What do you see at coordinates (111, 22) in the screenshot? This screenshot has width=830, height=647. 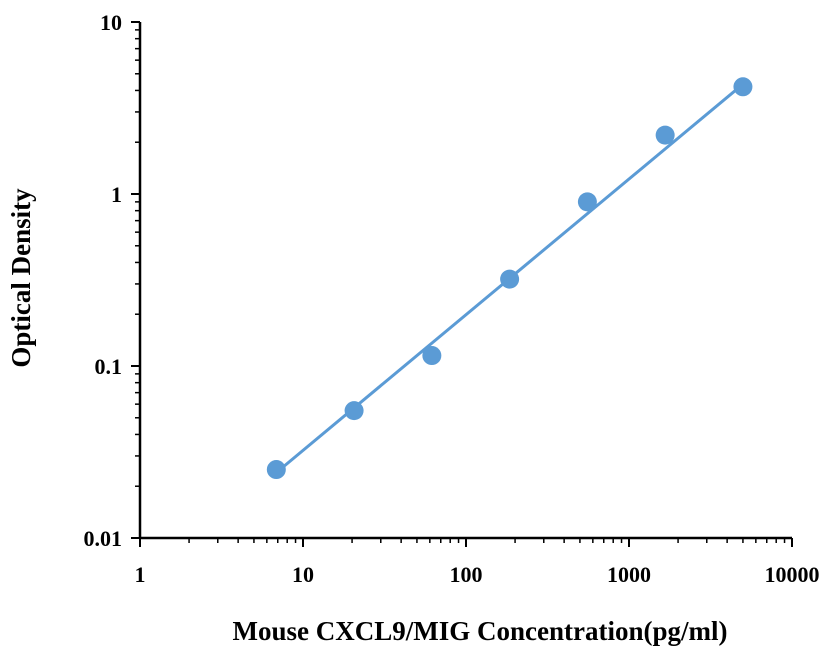 I see `y-tick-label: 10` at bounding box center [111, 22].